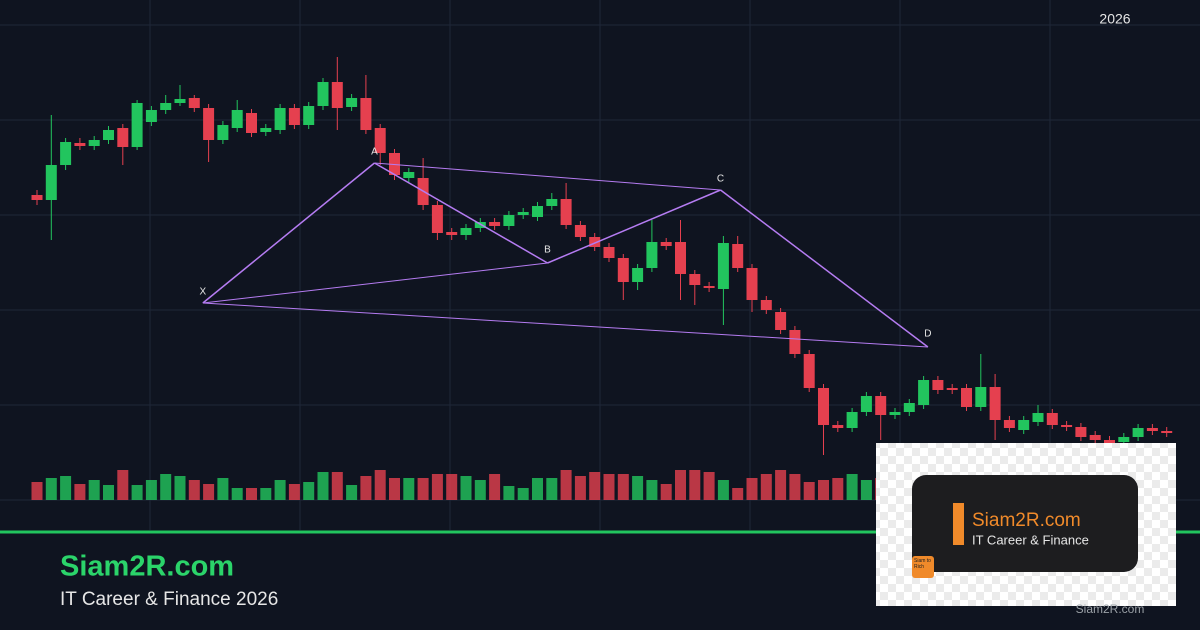  Describe the element at coordinates (922, 564) in the screenshot. I see `icon-text: Siam to Rich` at that location.